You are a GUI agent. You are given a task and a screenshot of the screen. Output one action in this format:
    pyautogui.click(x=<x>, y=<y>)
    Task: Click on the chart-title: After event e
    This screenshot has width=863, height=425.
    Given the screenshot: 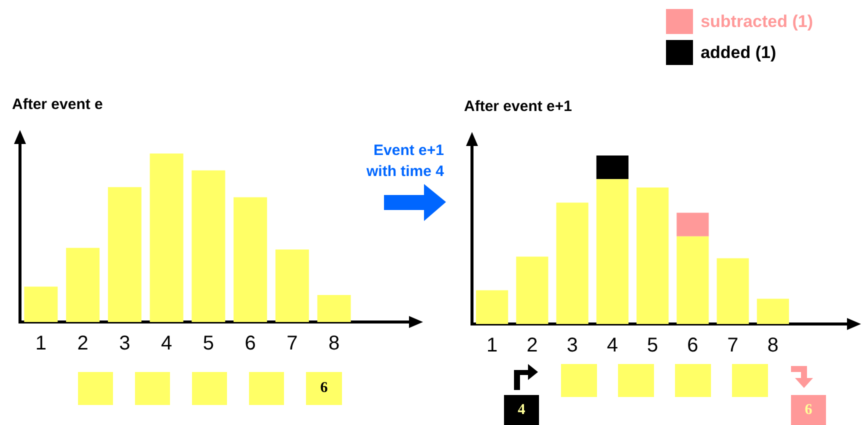 What is the action you would take?
    pyautogui.click(x=57, y=105)
    